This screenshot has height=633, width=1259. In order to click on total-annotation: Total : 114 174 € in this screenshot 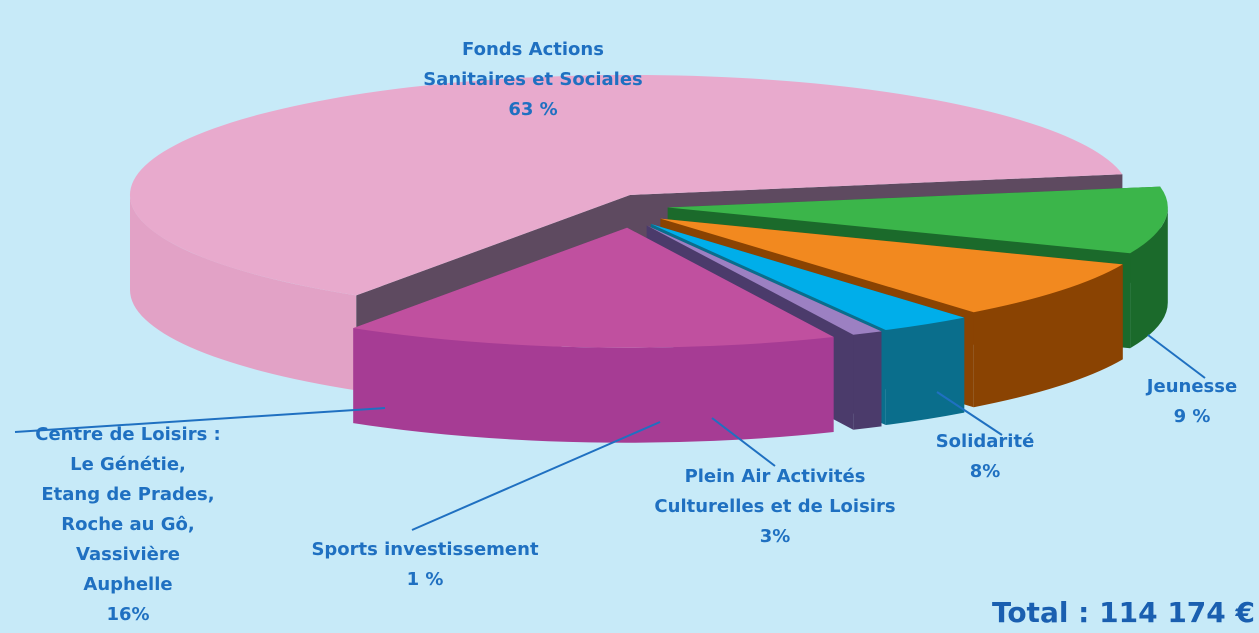, I will do `click(1123, 612)`.